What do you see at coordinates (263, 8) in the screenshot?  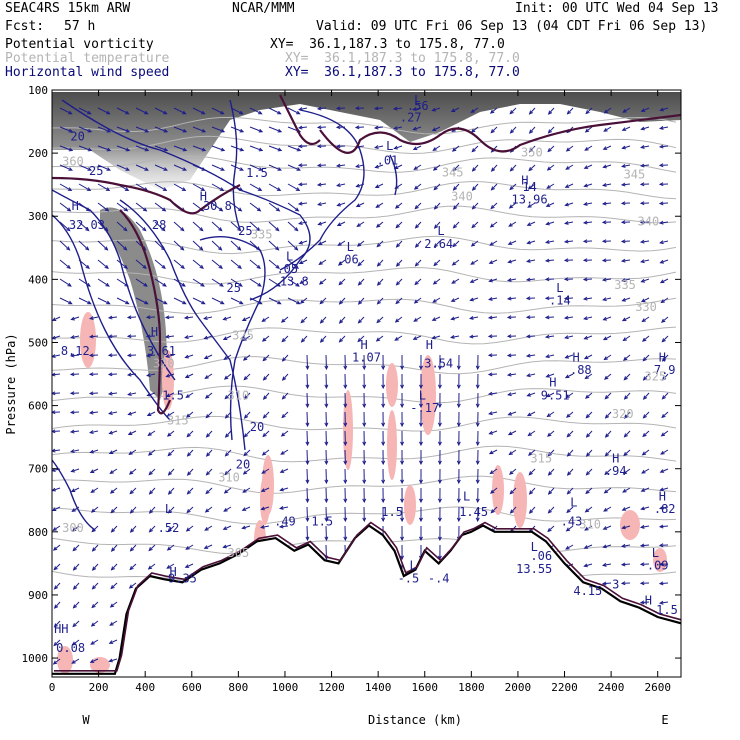 I see `center-title: NCAR/MMM` at bounding box center [263, 8].